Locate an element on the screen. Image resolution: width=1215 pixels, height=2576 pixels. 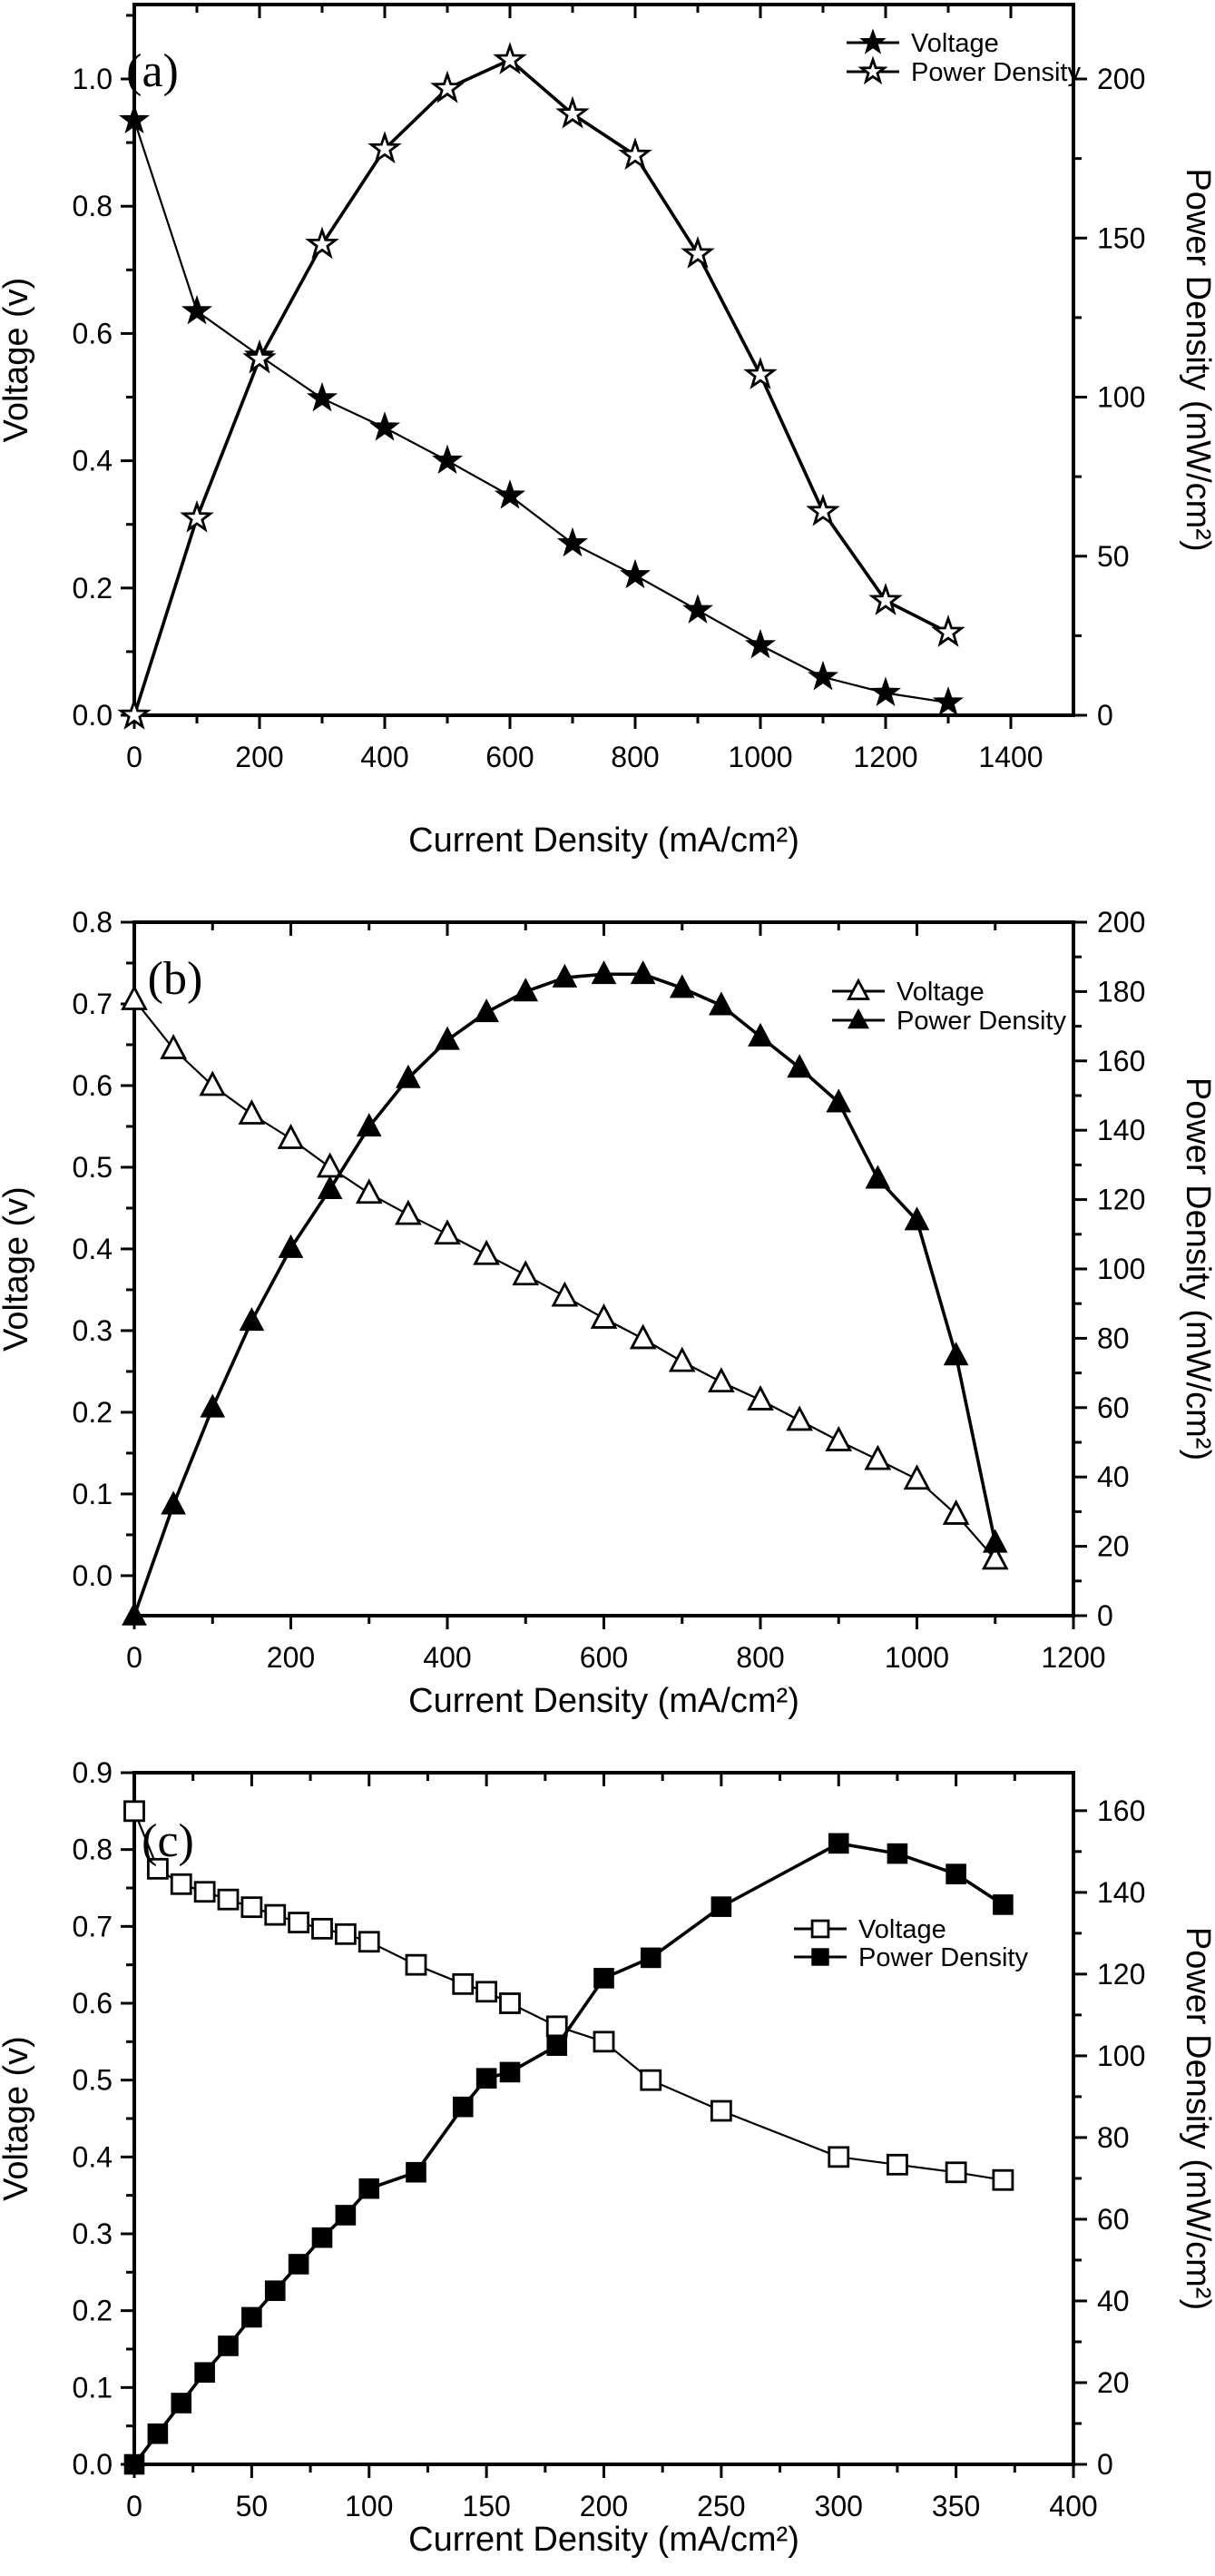
right-tick-label: 80 is located at coordinates (1114, 1338).